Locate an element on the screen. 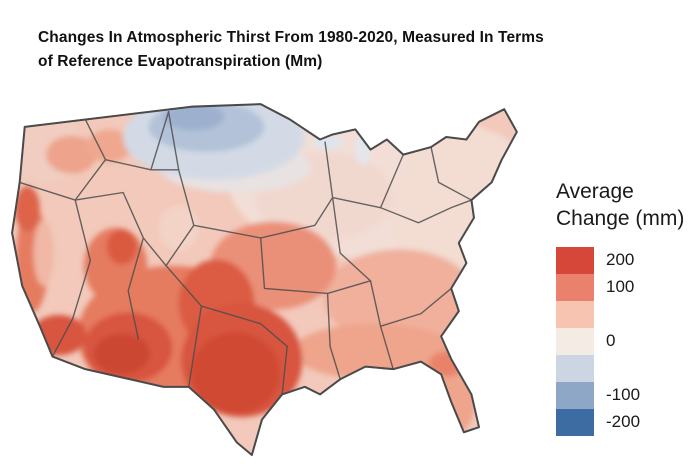 The height and width of the screenshot is (467, 700). legend-row: -200 is located at coordinates (620, 422).